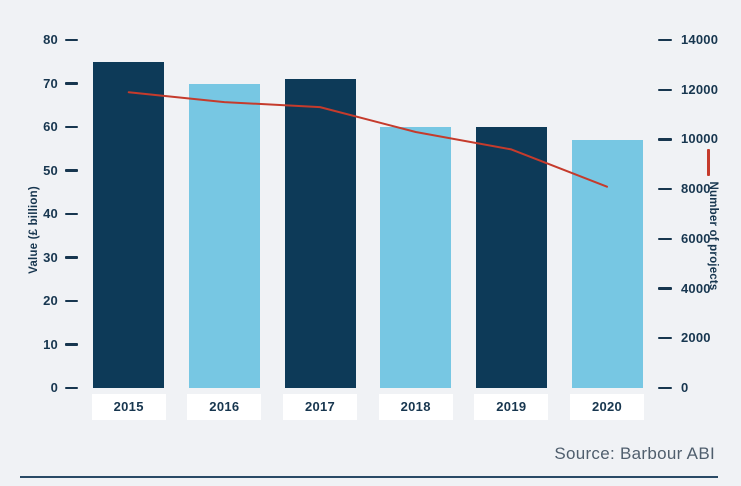 The height and width of the screenshot is (486, 741). What do you see at coordinates (50, 126) in the screenshot?
I see `left-tick-label: 60` at bounding box center [50, 126].